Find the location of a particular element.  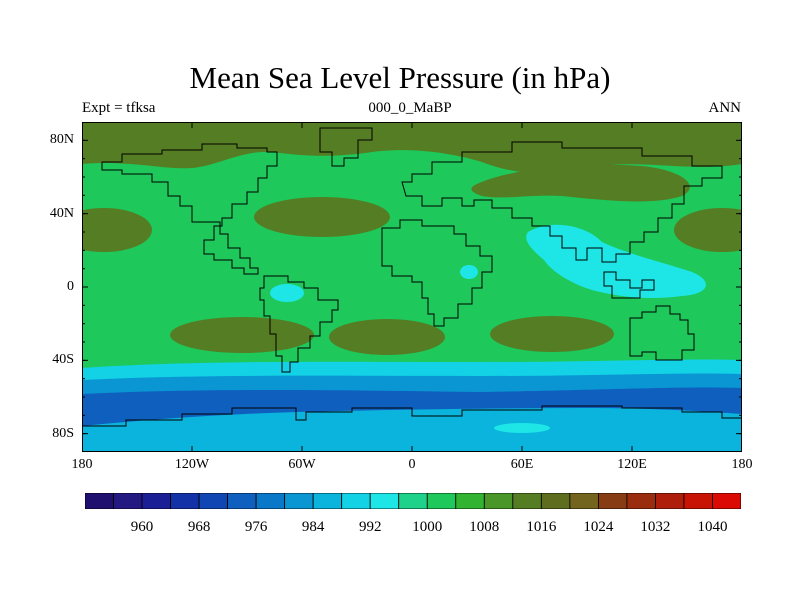

field-pacific-high-west is located at coordinates (117, 230).